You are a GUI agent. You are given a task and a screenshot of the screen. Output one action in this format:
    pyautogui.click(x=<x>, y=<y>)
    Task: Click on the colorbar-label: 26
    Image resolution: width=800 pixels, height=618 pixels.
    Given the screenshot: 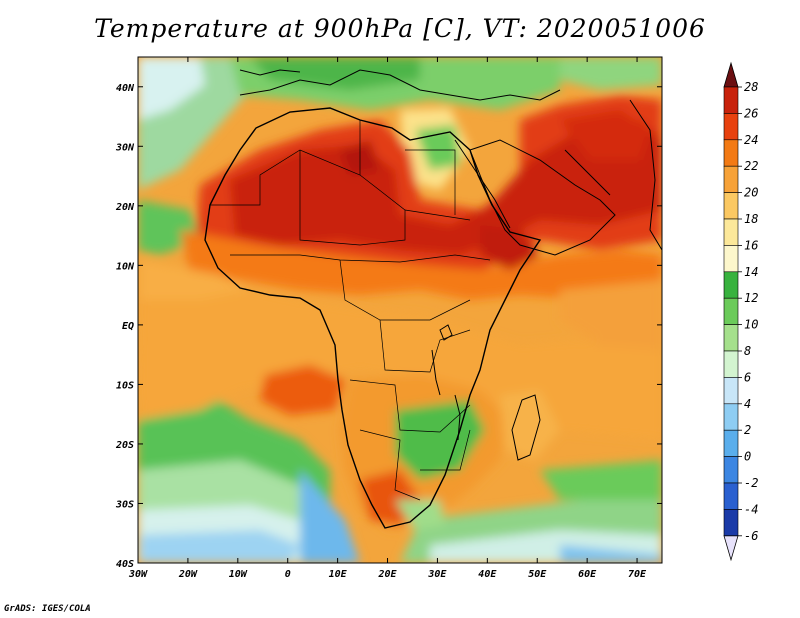 What is the action you would take?
    pyautogui.click(x=751, y=113)
    